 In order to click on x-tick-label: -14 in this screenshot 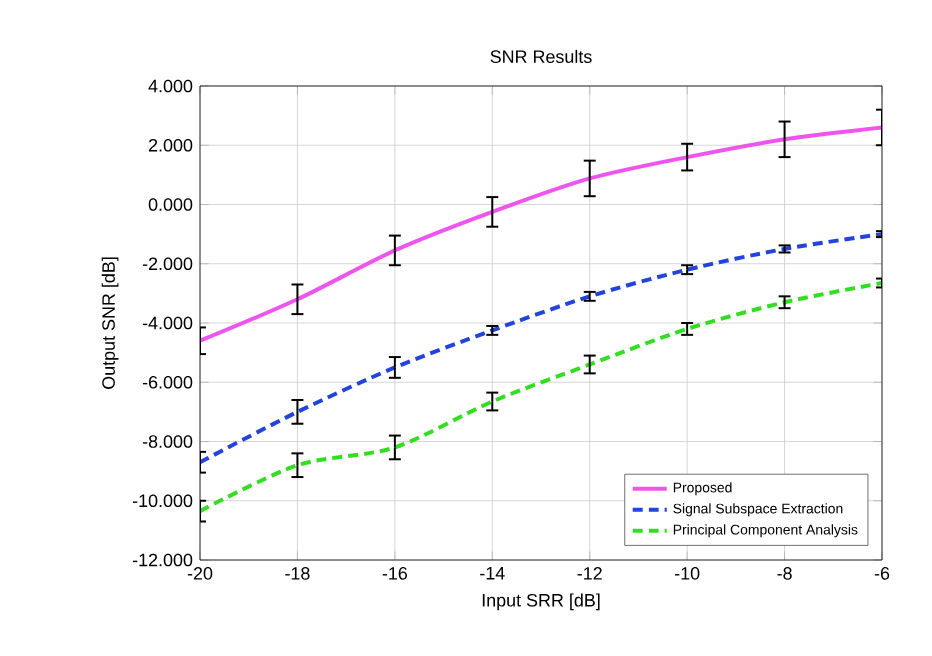, I will do `click(492, 573)`.